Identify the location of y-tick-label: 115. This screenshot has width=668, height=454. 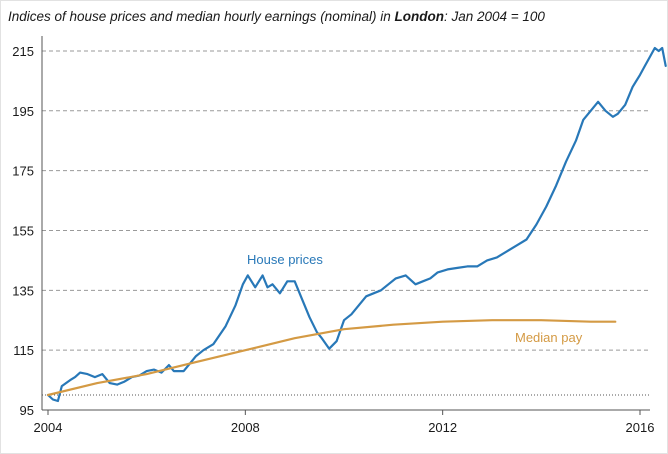
(23, 350).